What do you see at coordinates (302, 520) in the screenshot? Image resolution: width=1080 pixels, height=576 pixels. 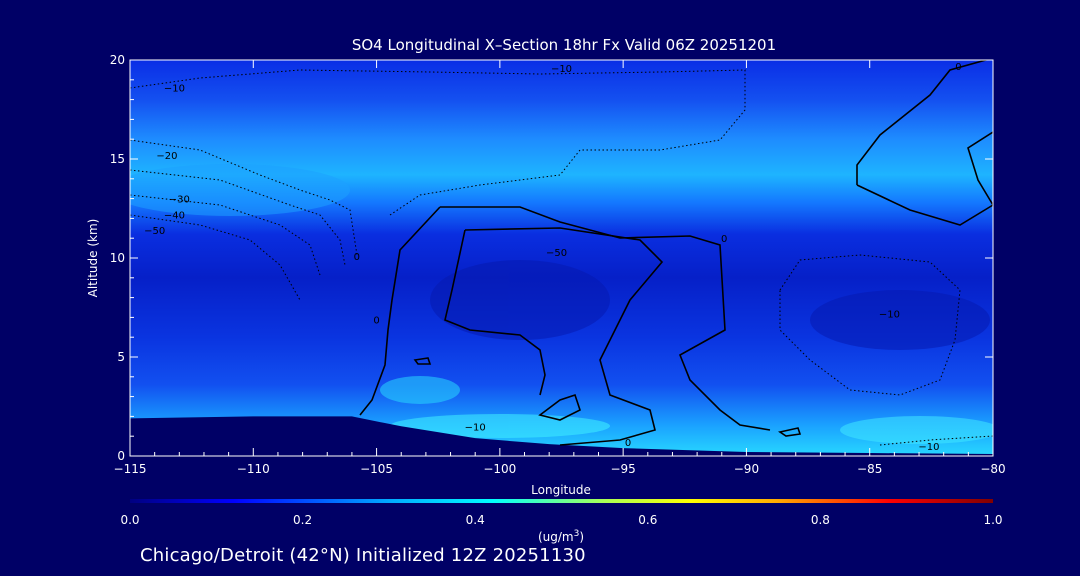 I see `colorbar-tick-label: 0.2` at bounding box center [302, 520].